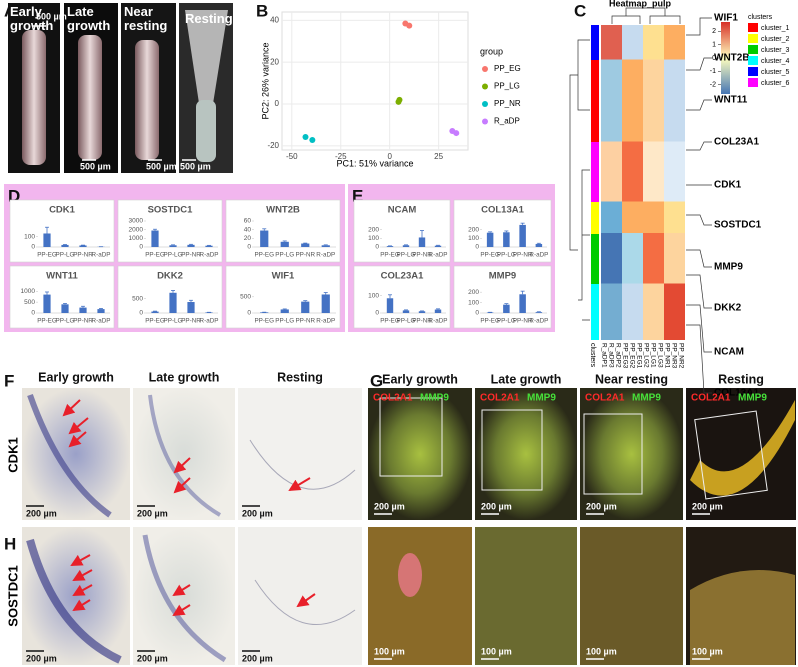  I want to click on y-tick-label: 500, so click(137, 298).